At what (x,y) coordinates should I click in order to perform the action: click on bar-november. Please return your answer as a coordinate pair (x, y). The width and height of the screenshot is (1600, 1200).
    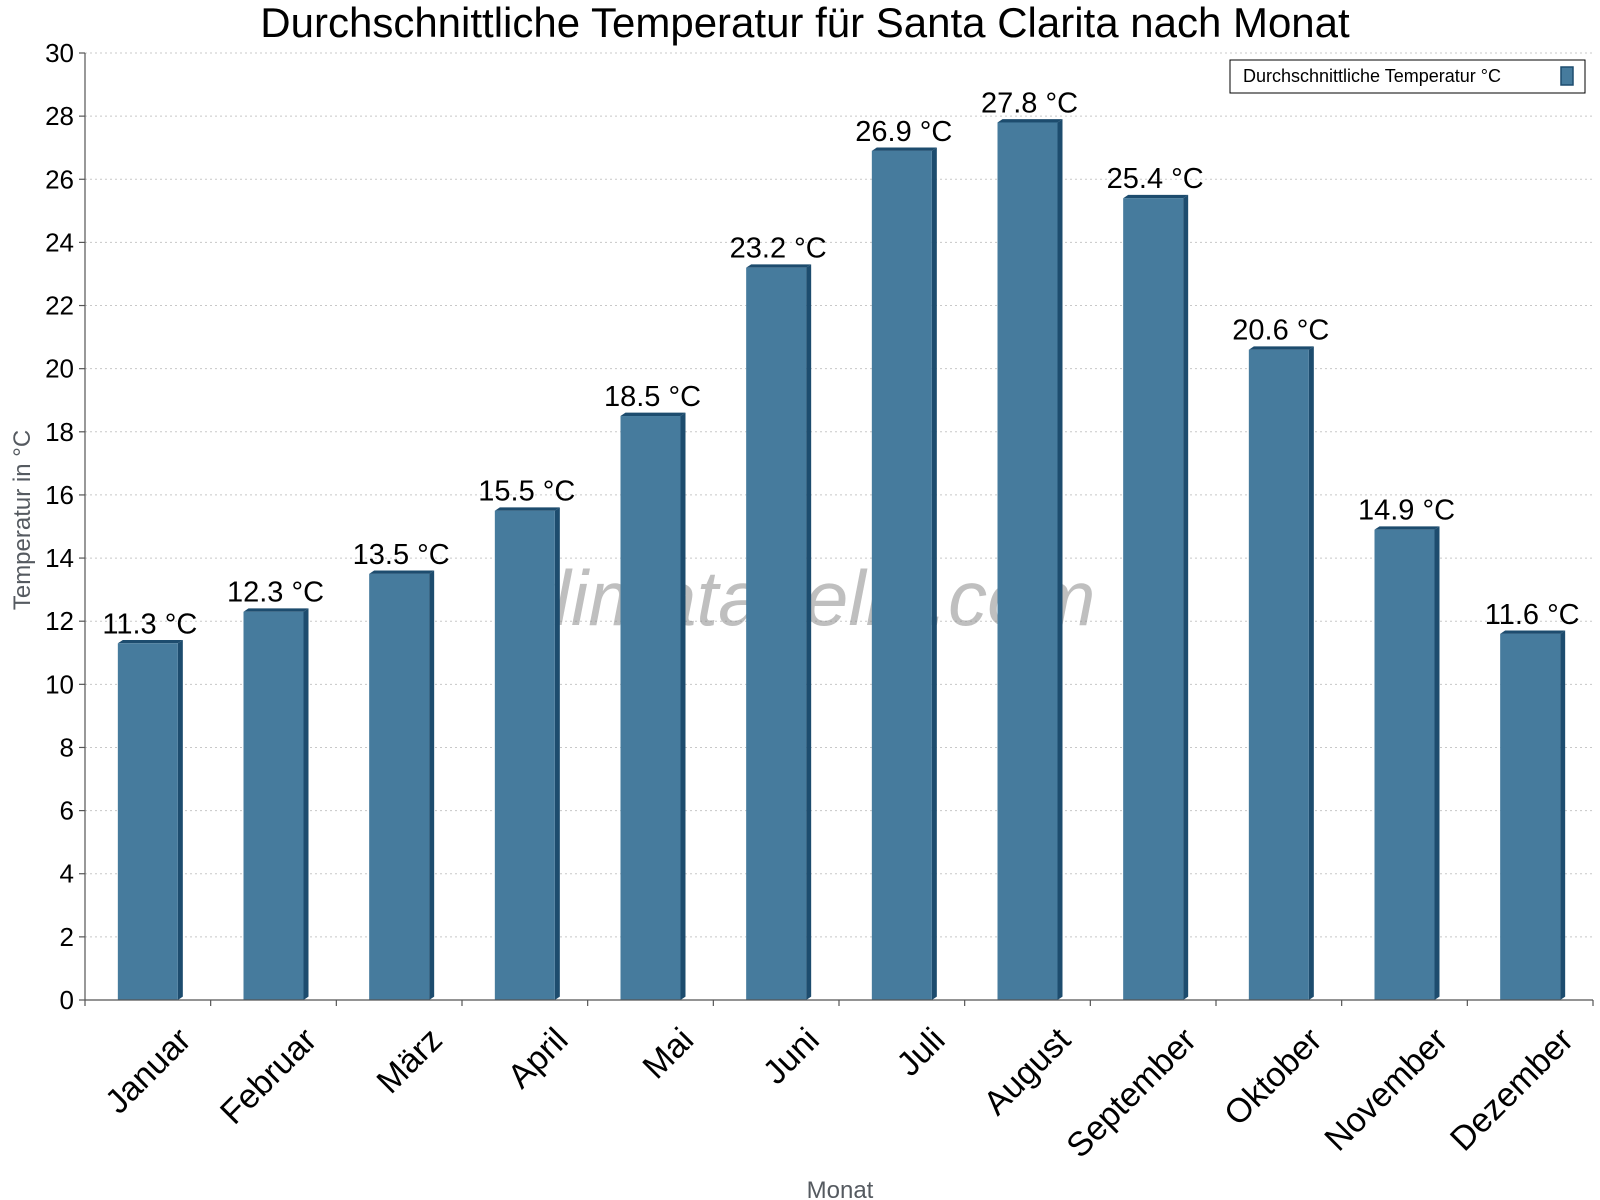
    Looking at the image, I should click on (1407, 763).